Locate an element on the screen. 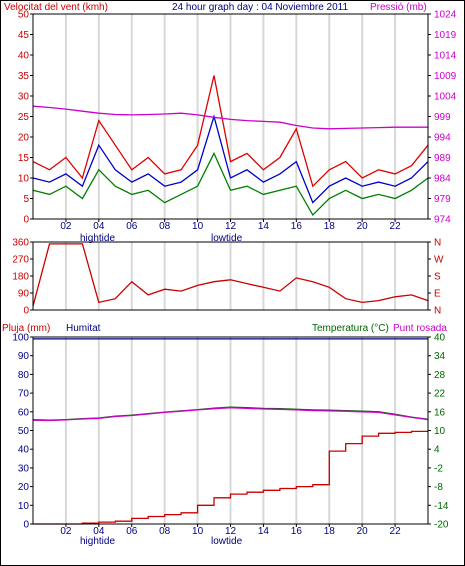 The width and height of the screenshot is (465, 566). wind-speed-axis-title: Velocitat del vent (kmh) is located at coordinates (56, 7).